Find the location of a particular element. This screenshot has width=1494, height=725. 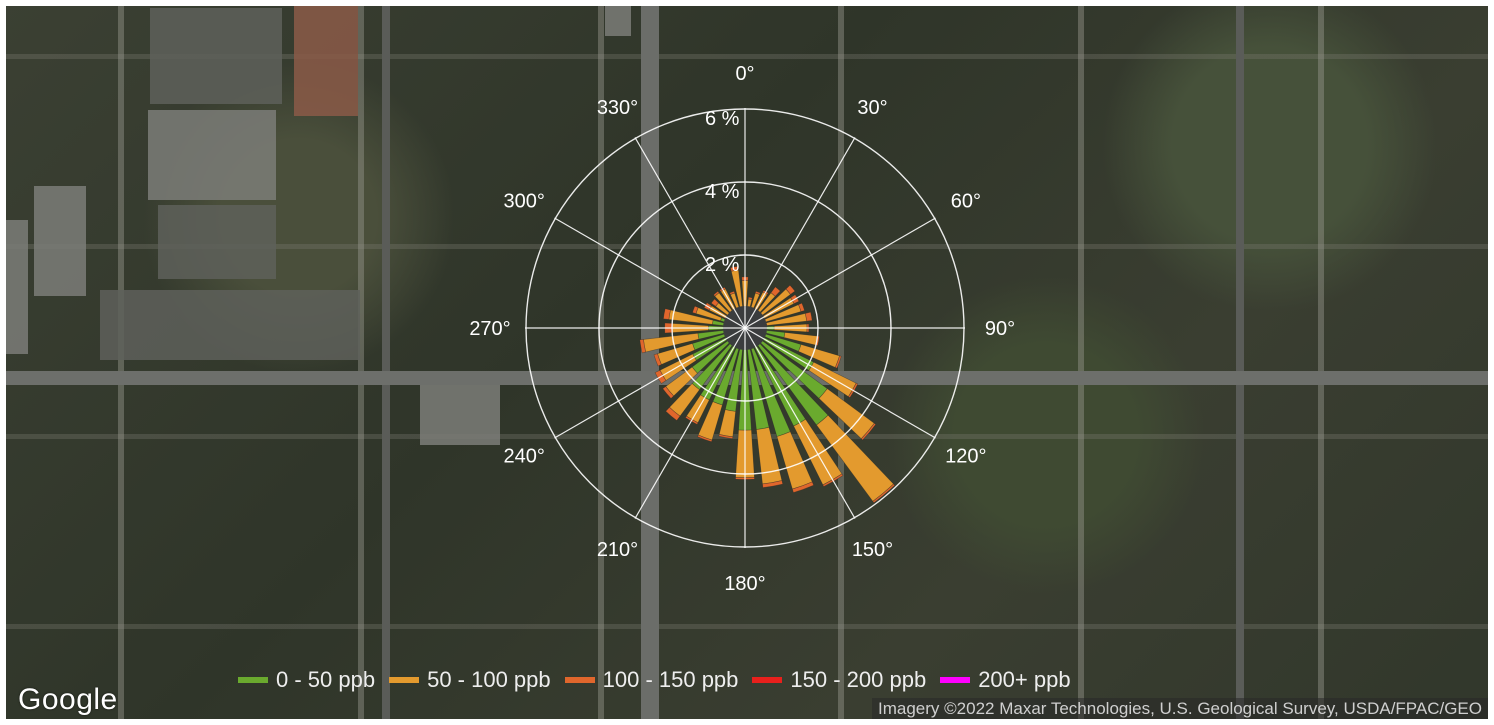

legend-item: 150 - 200 ppb is located at coordinates (839, 680).